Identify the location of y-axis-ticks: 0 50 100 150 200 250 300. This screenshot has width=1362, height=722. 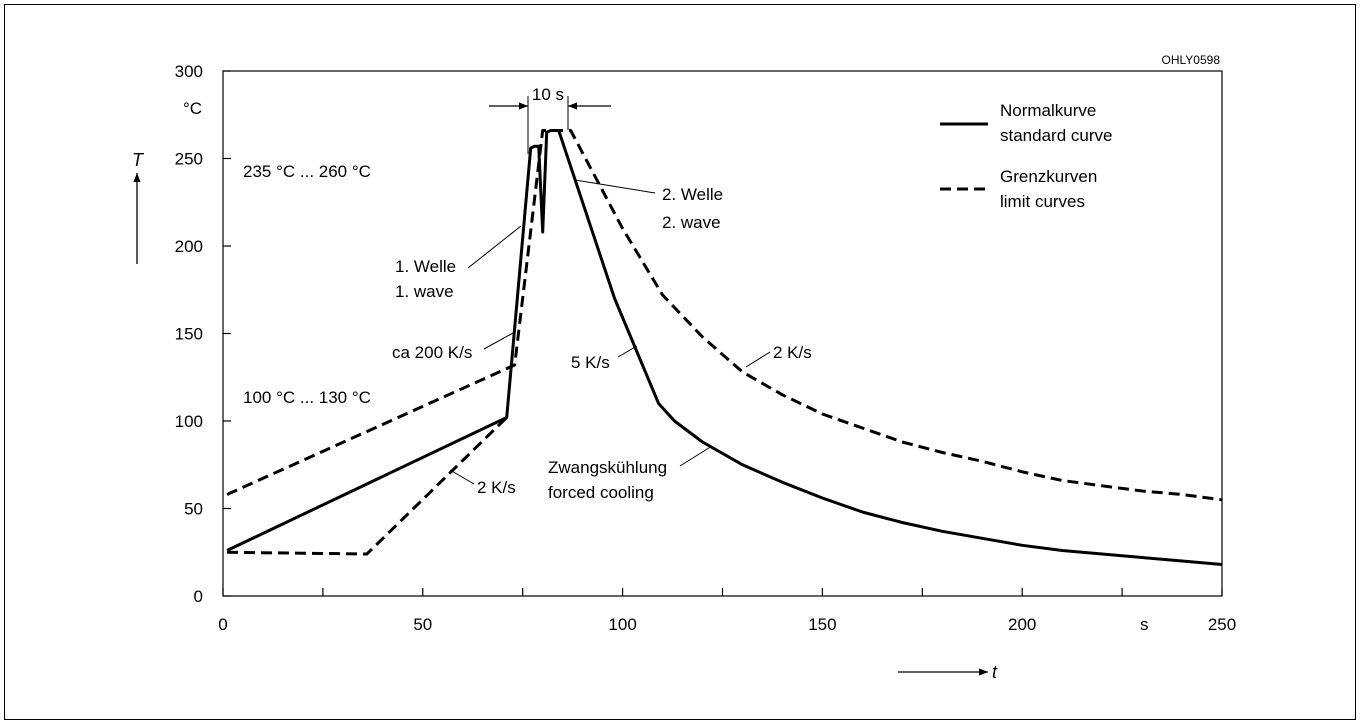
(203, 334).